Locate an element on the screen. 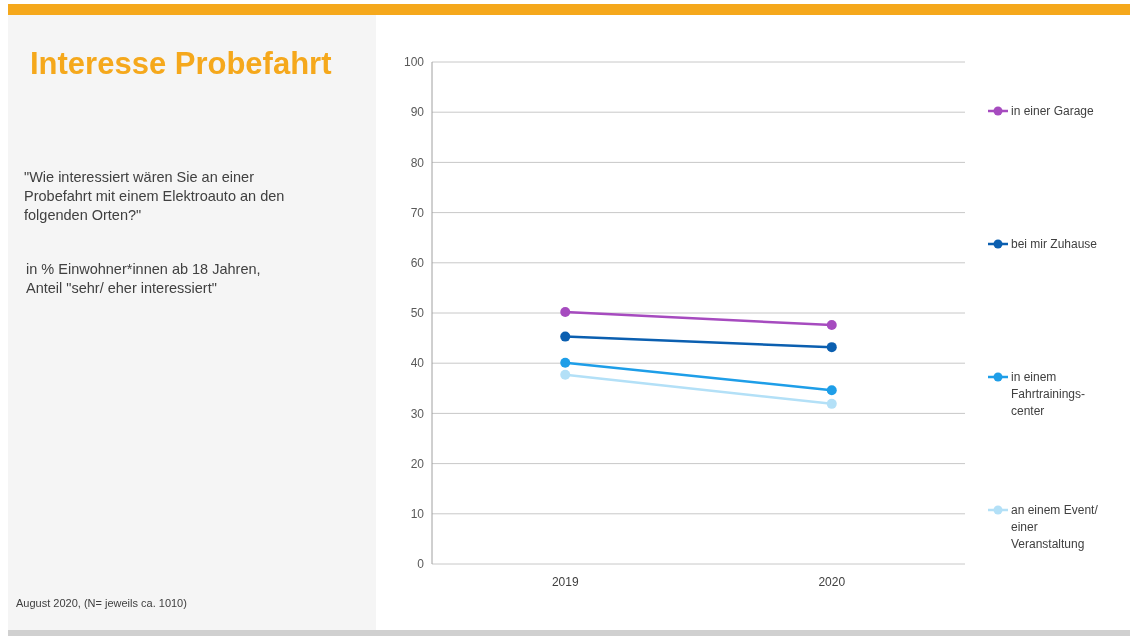  legend-label: in einer Garage is located at coordinates (1053, 111).